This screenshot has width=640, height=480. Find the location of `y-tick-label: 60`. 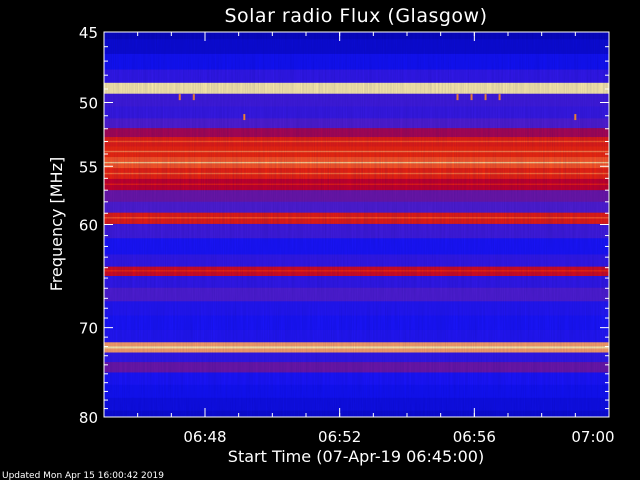

y-tick-label: 60 is located at coordinates (88, 226).